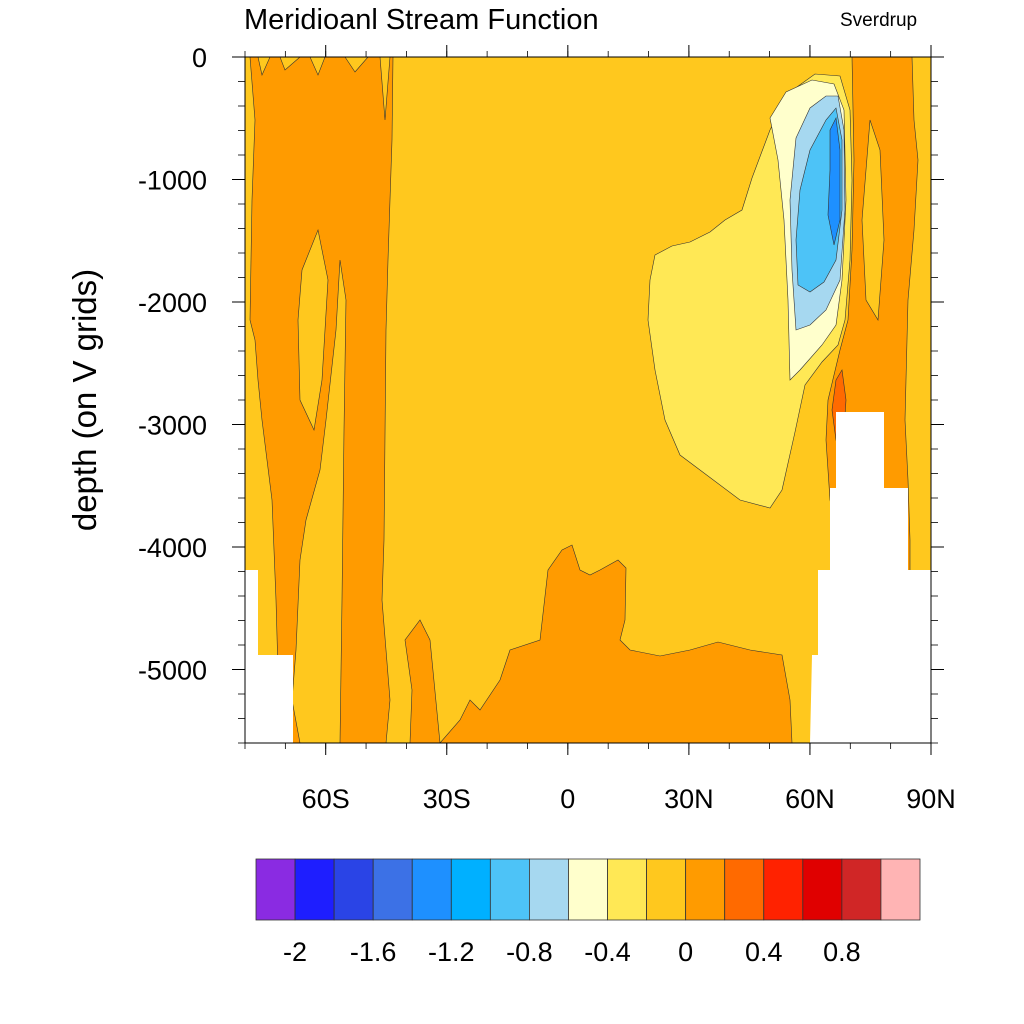 The image size is (1024, 1024). I want to click on region-topo-mask, so click(269, 656).